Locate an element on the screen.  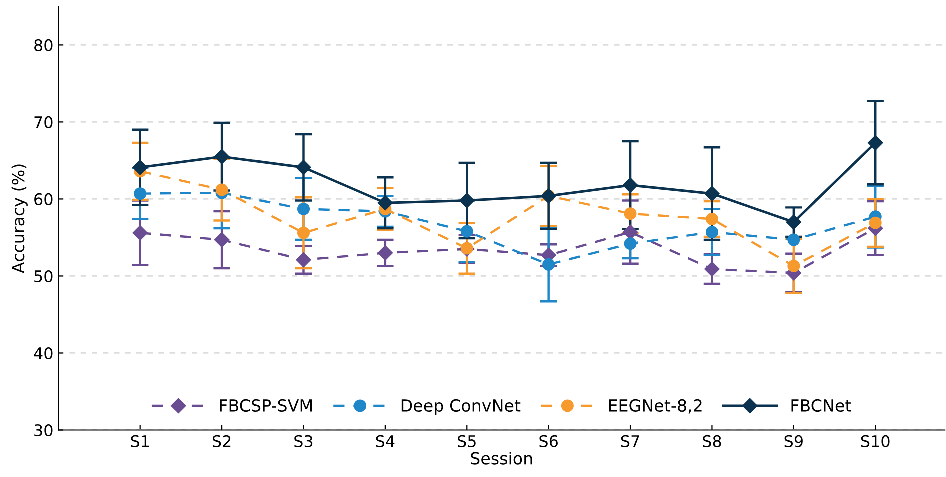
y-tick-label: 70 is located at coordinates (43, 122).